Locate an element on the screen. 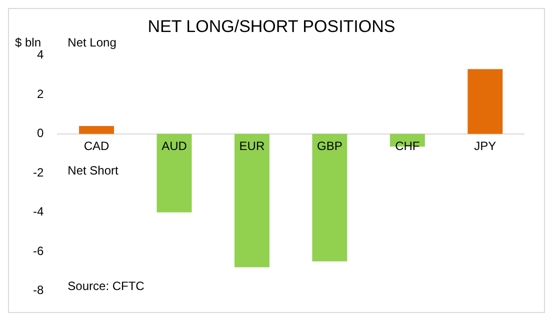 The width and height of the screenshot is (553, 321). text: Net Long is located at coordinates (92, 43).